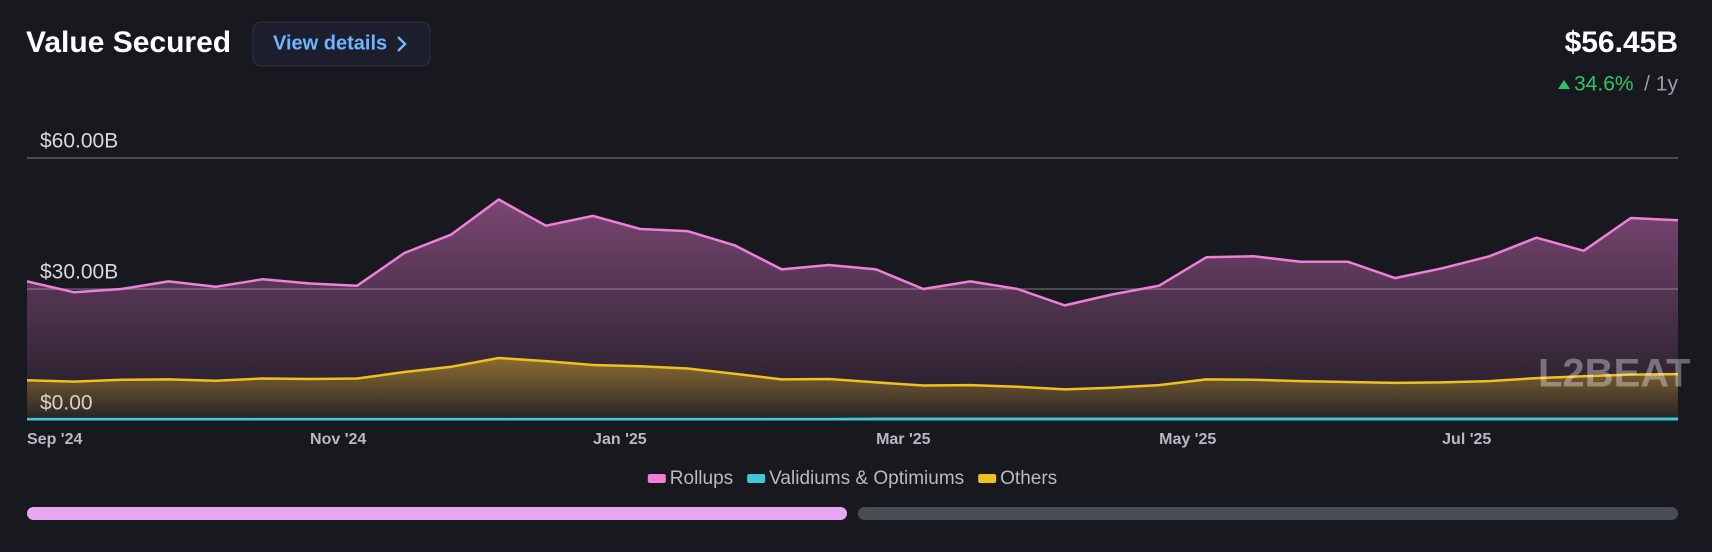 The height and width of the screenshot is (552, 1712). Describe the element at coordinates (1268, 513) in the screenshot. I see `range-track` at that location.